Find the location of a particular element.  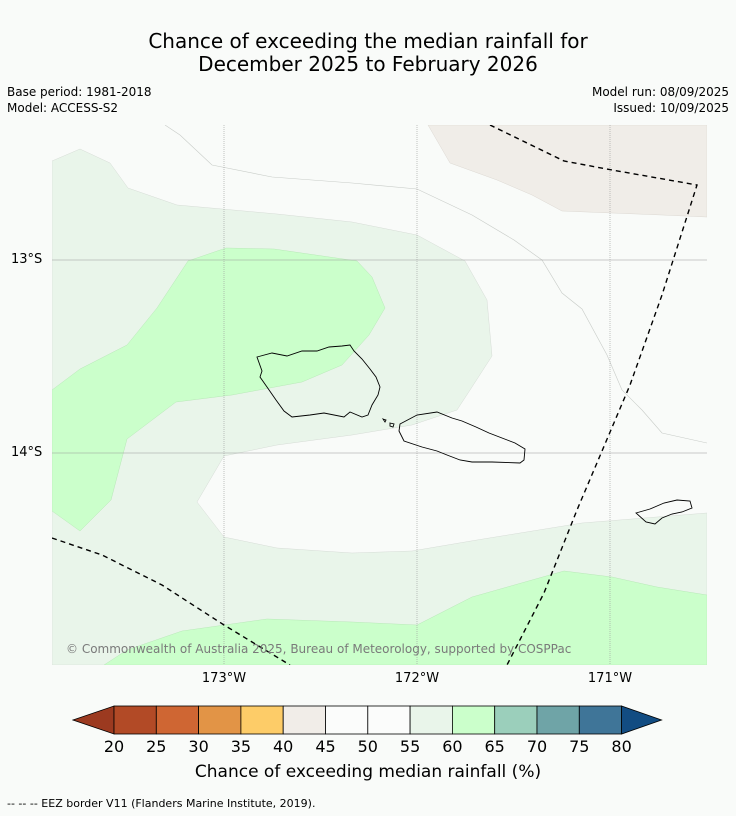

colorbar is located at coordinates (367, 720).